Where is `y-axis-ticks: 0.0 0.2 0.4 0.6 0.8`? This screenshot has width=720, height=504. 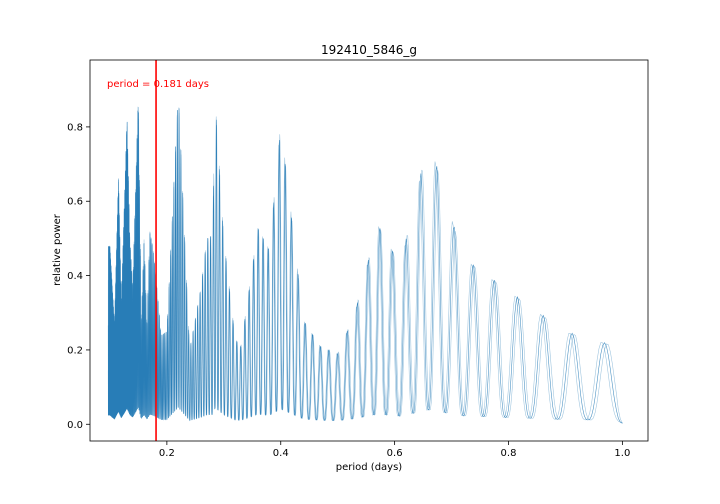
y-axis-ticks: 0.0 0.2 0.4 0.6 0.8 is located at coordinates (78, 276).